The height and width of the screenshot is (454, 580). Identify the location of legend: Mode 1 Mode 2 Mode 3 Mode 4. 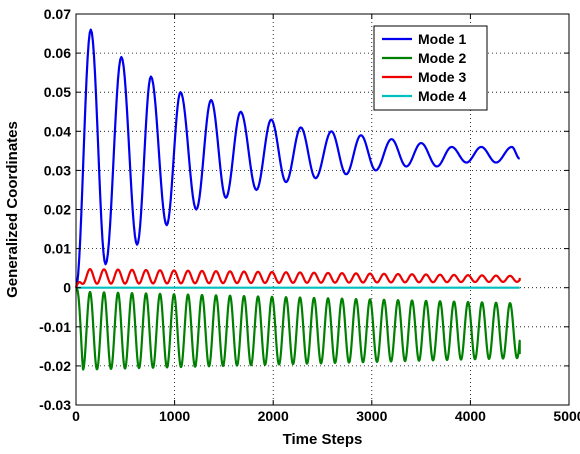
(430, 68).